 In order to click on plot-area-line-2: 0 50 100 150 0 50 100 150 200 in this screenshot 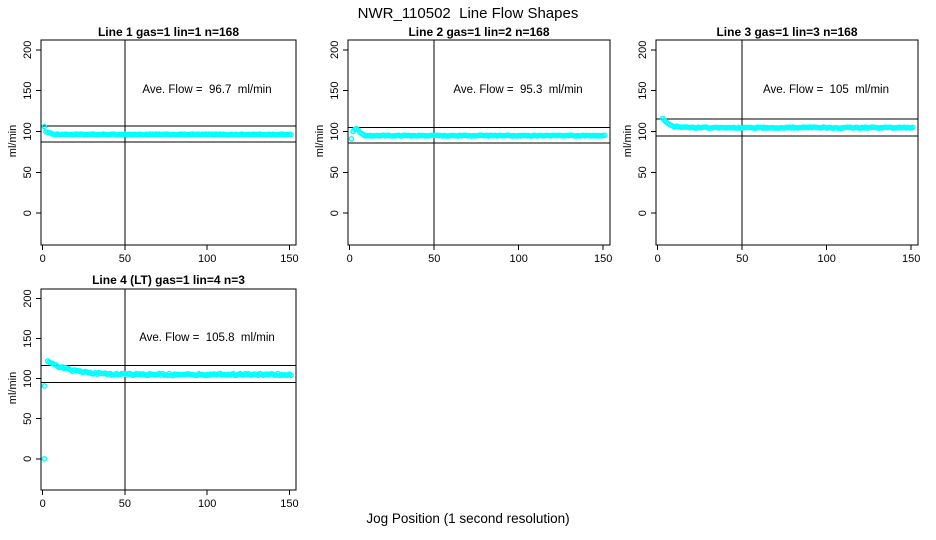, I will do `click(470, 152)`.